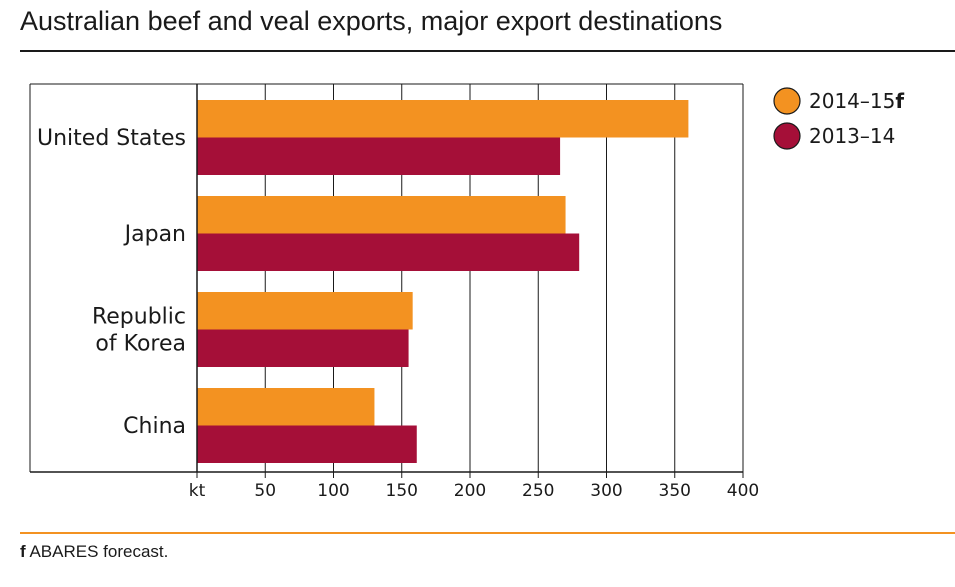  I want to click on category-label: Japan, so click(154, 234).